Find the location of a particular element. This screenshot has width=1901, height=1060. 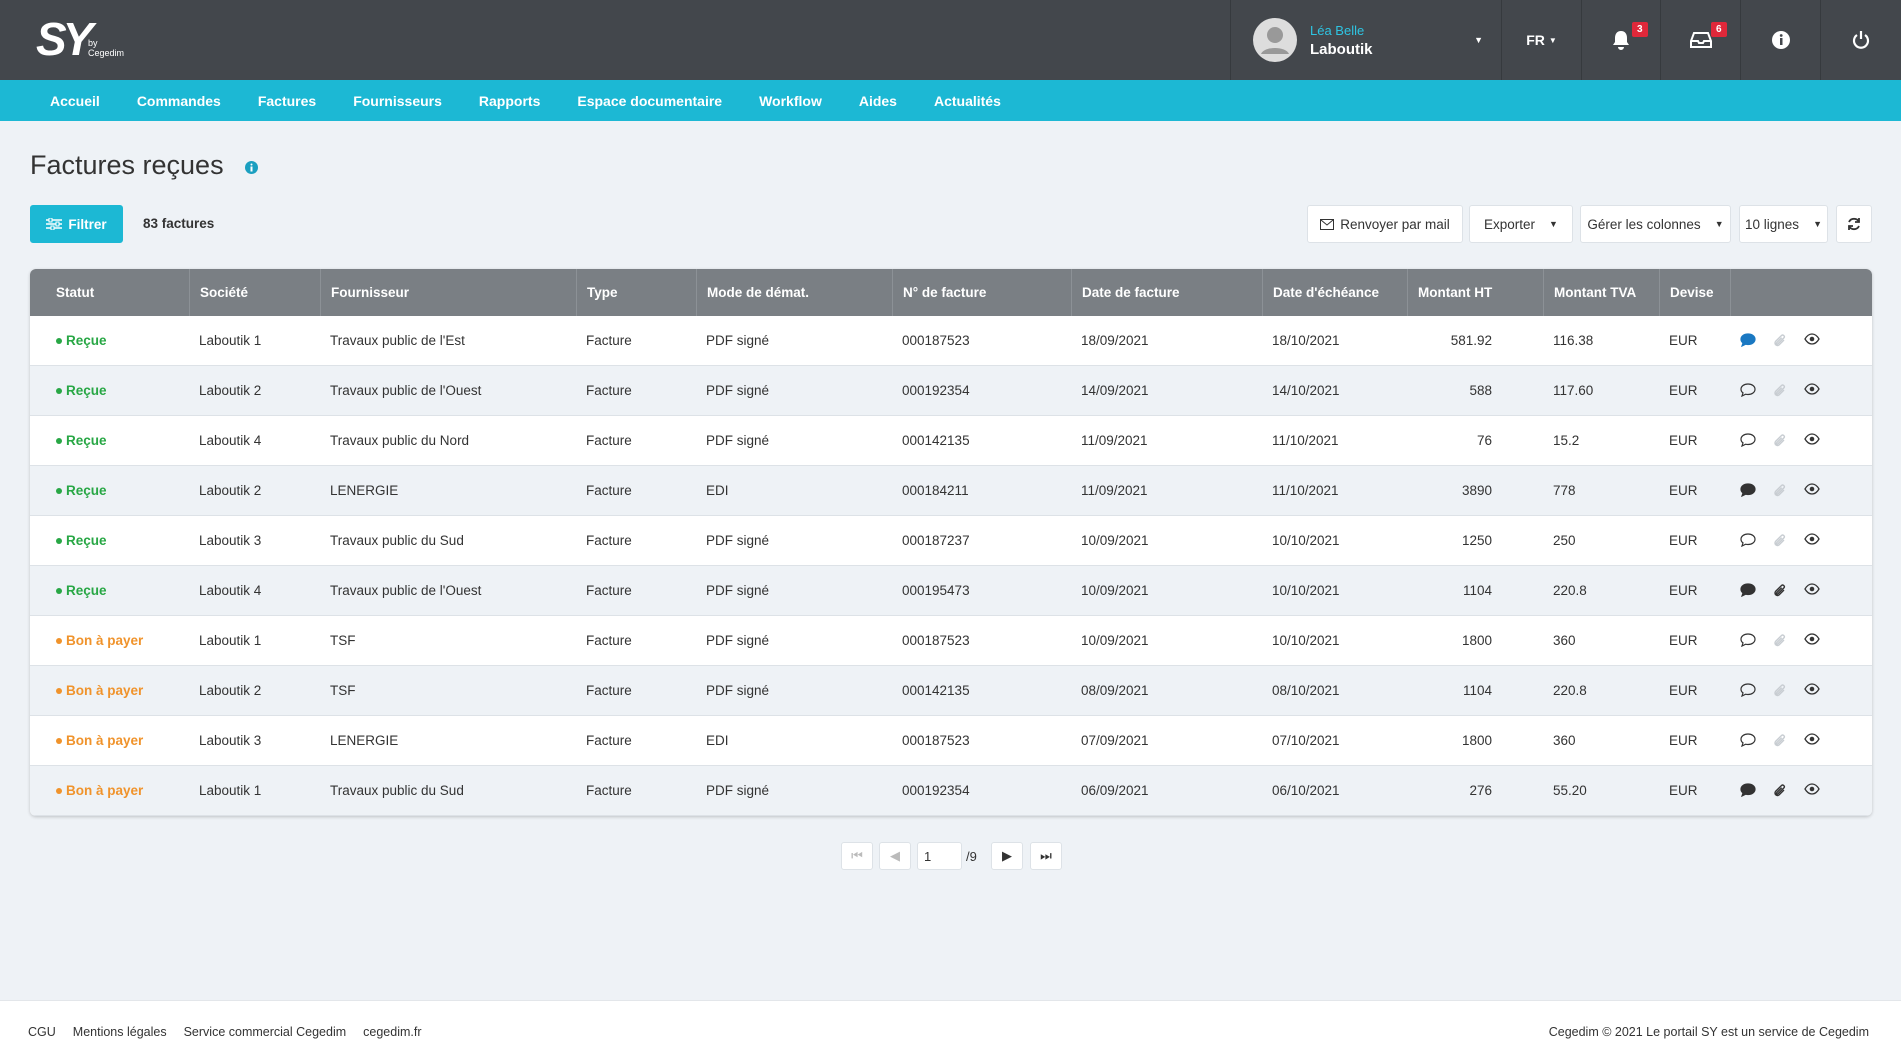

cell-text: Travaux public du Sud is located at coordinates (397, 540).